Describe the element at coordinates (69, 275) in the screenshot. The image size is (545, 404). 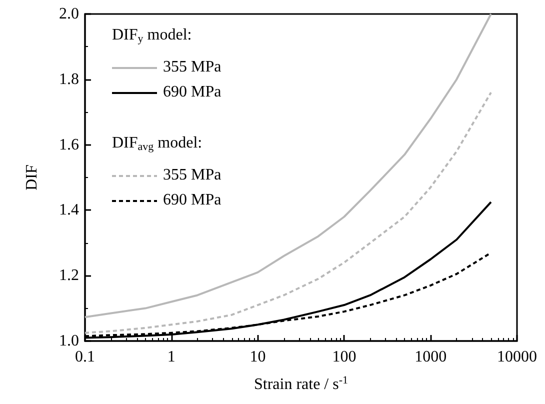
I see `y-tick-label: 1.2` at that location.